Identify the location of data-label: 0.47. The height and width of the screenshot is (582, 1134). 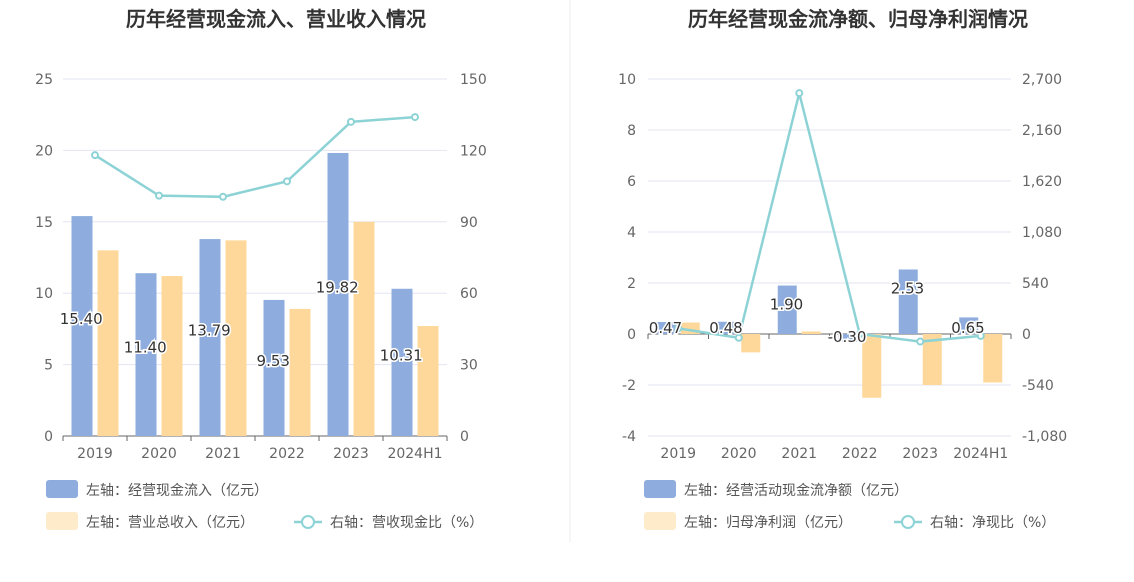
(665, 328).